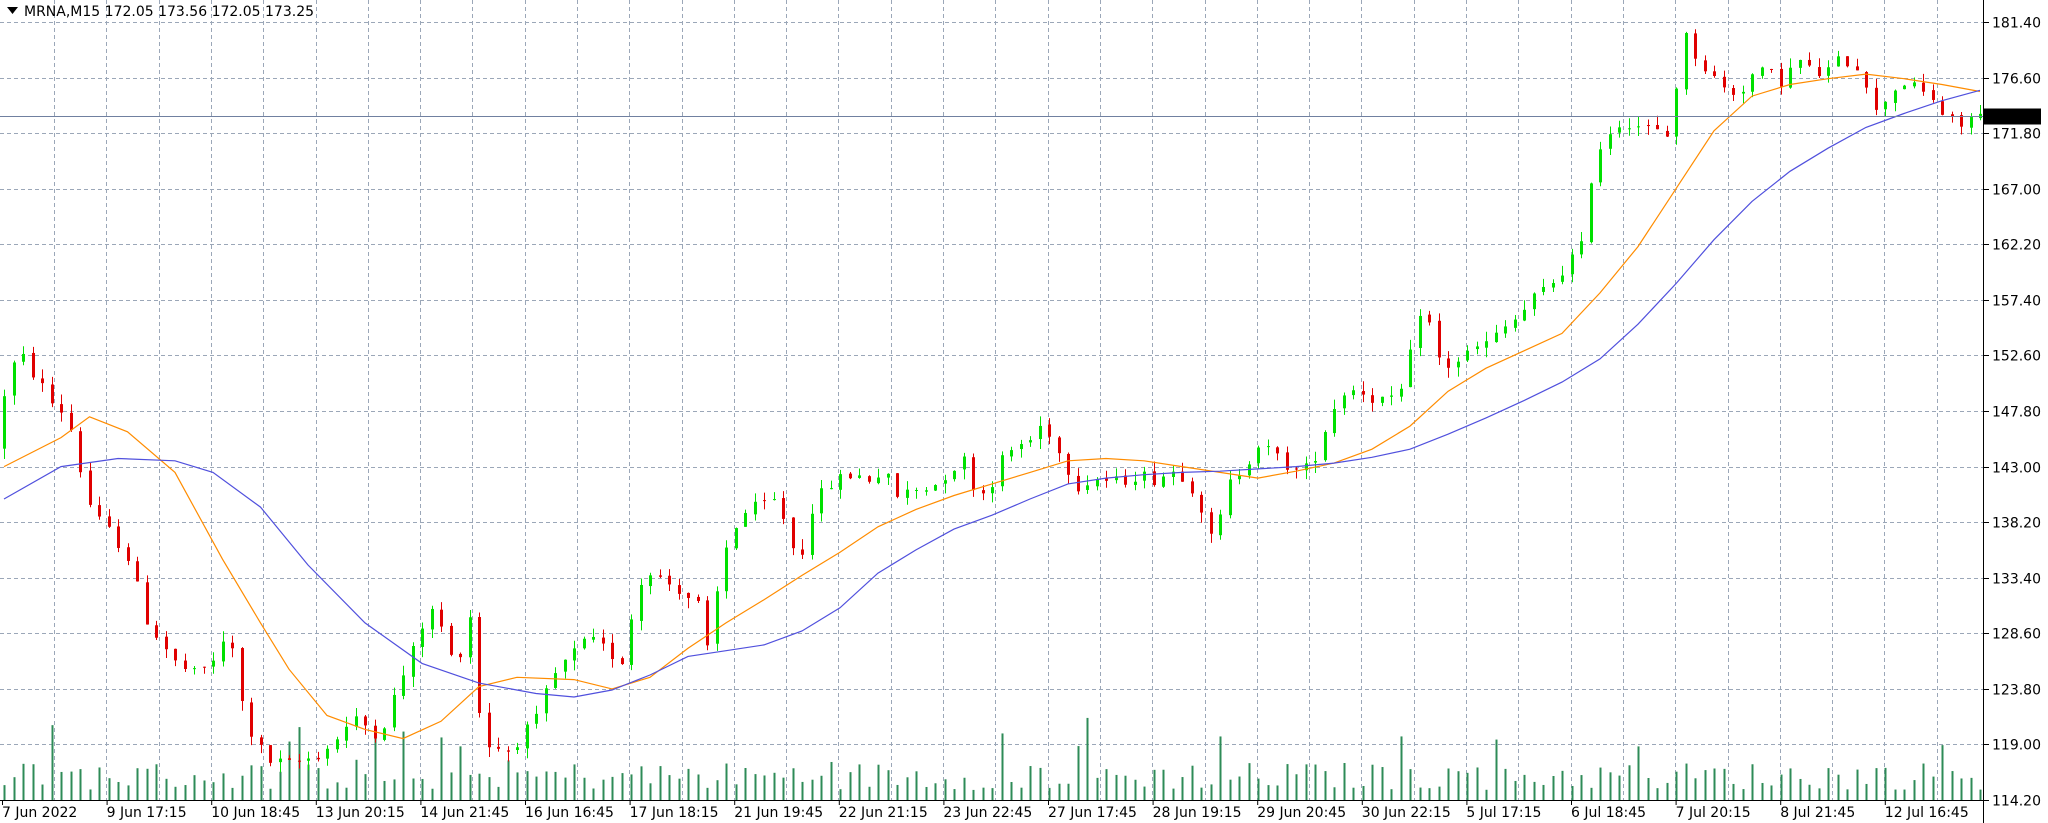 This screenshot has width=2048, height=823. What do you see at coordinates (1927, 813) in the screenshot?
I see `time-tick-label: 12 Jul 16:45` at bounding box center [1927, 813].